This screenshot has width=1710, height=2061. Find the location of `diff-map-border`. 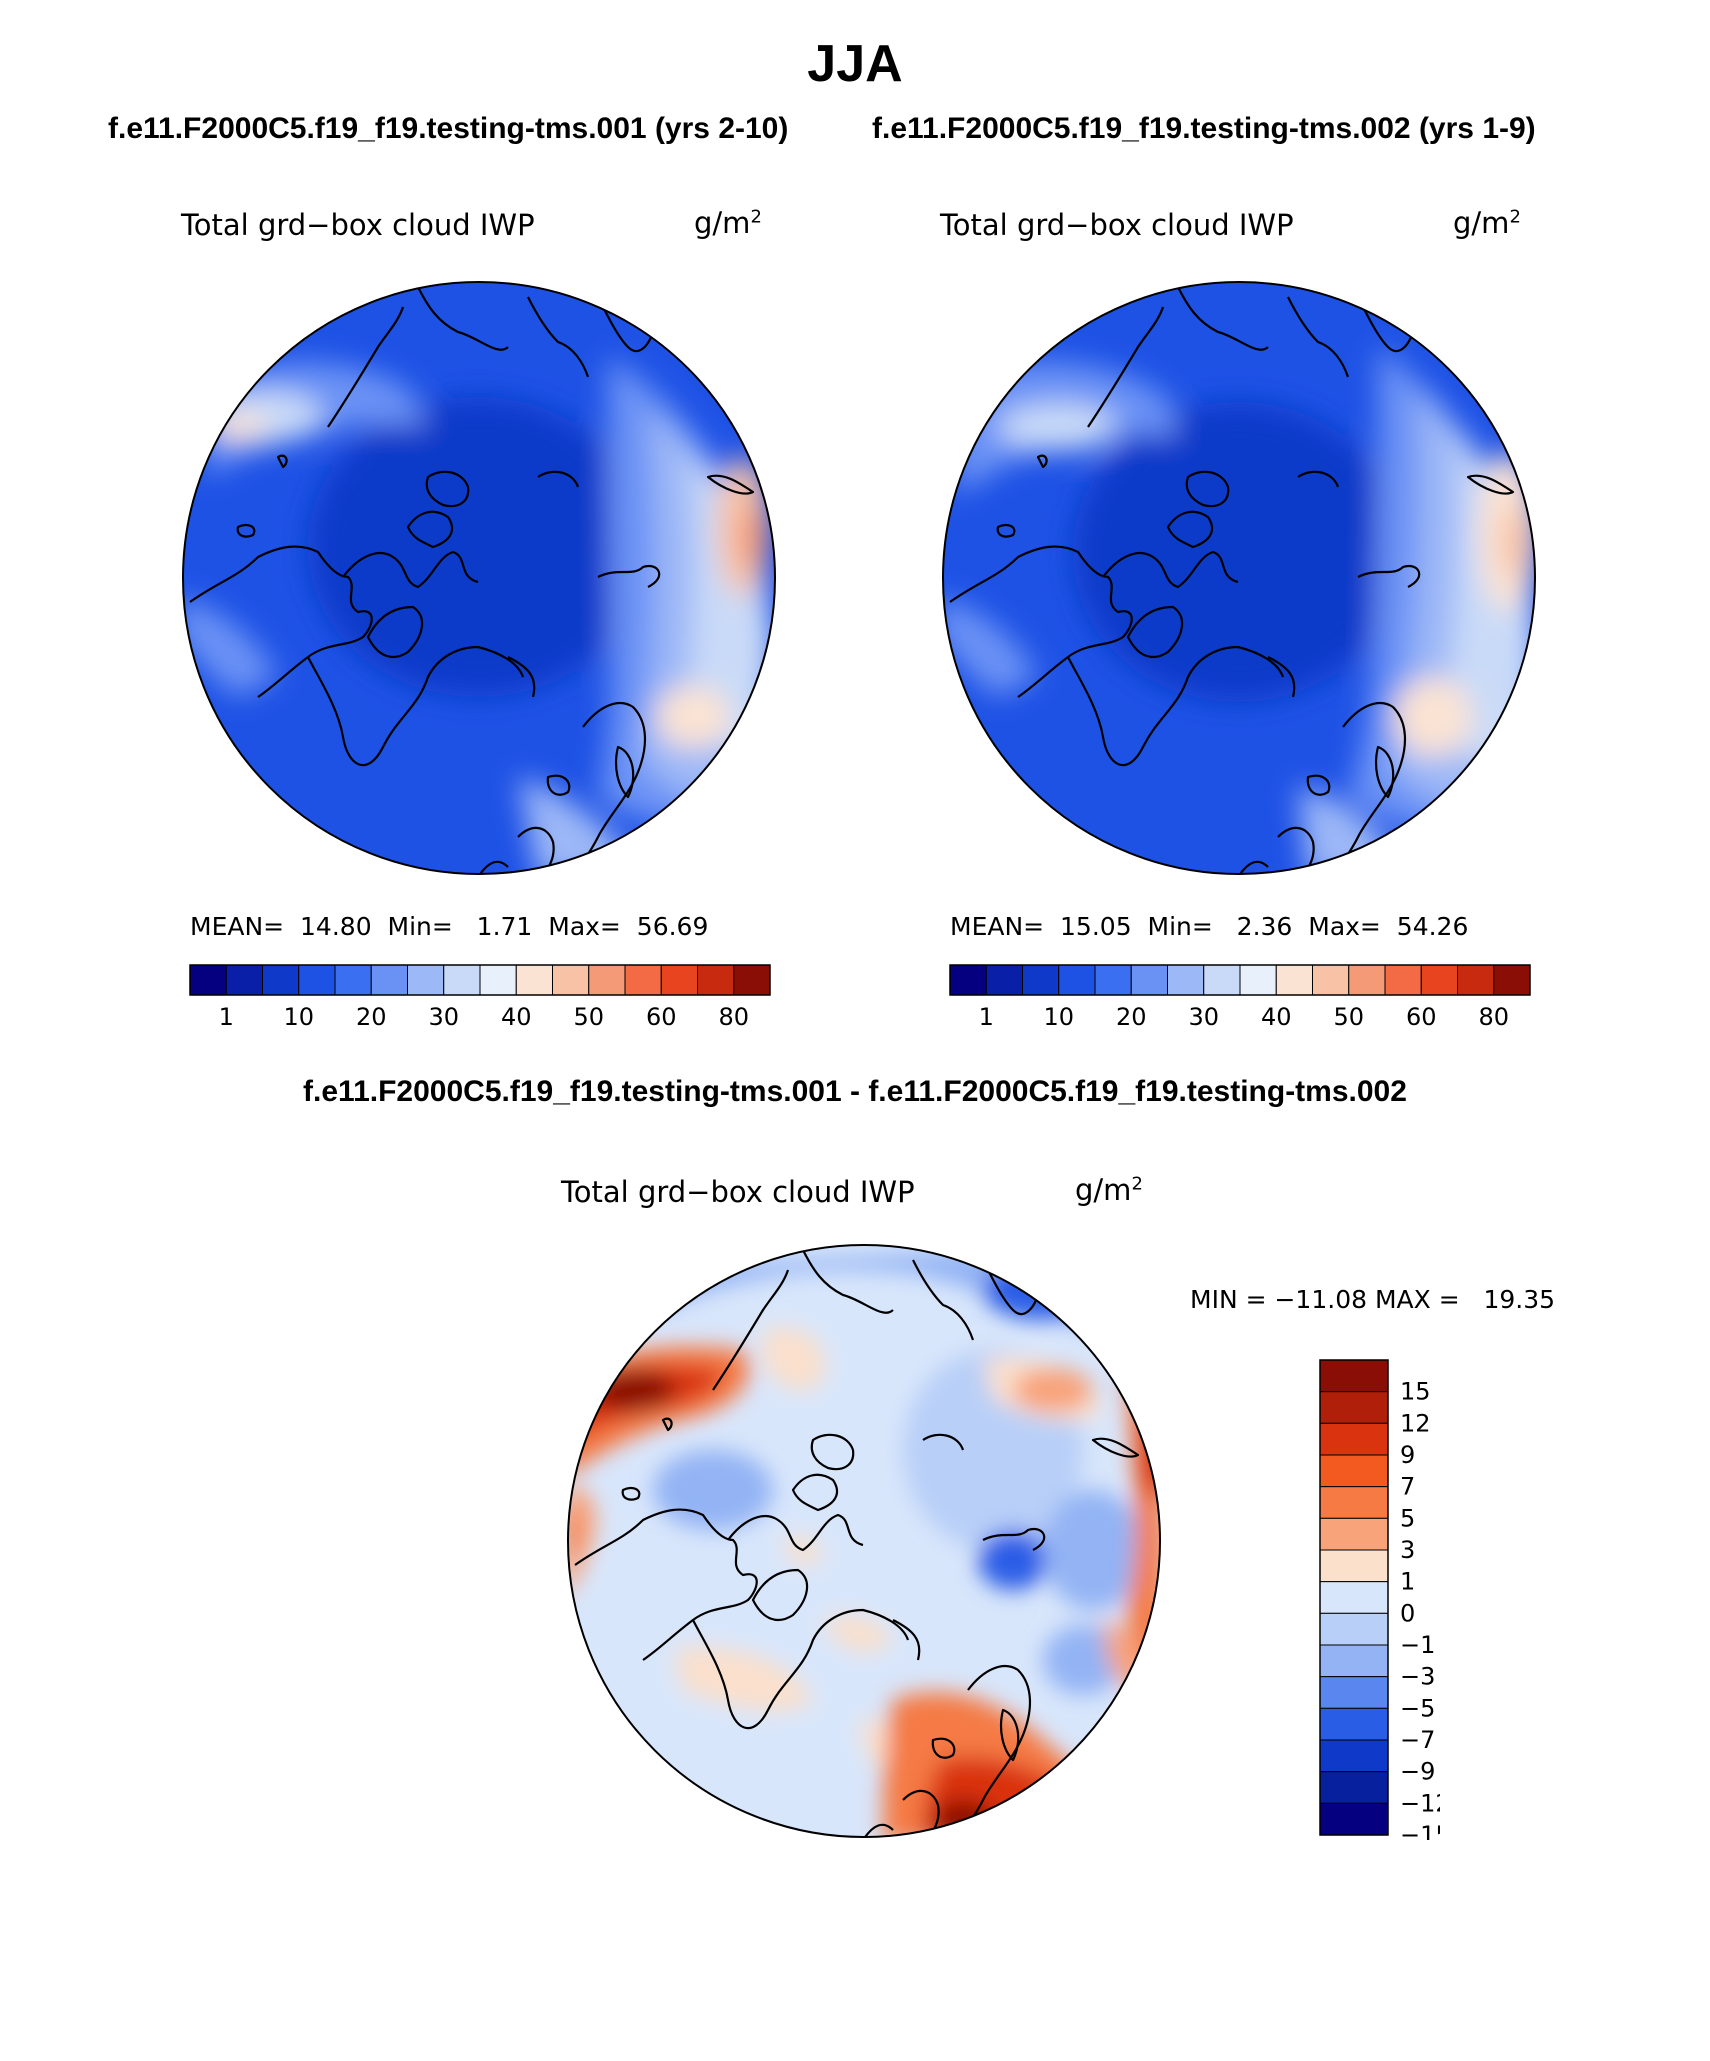

diff-map-border is located at coordinates (864, 1541).